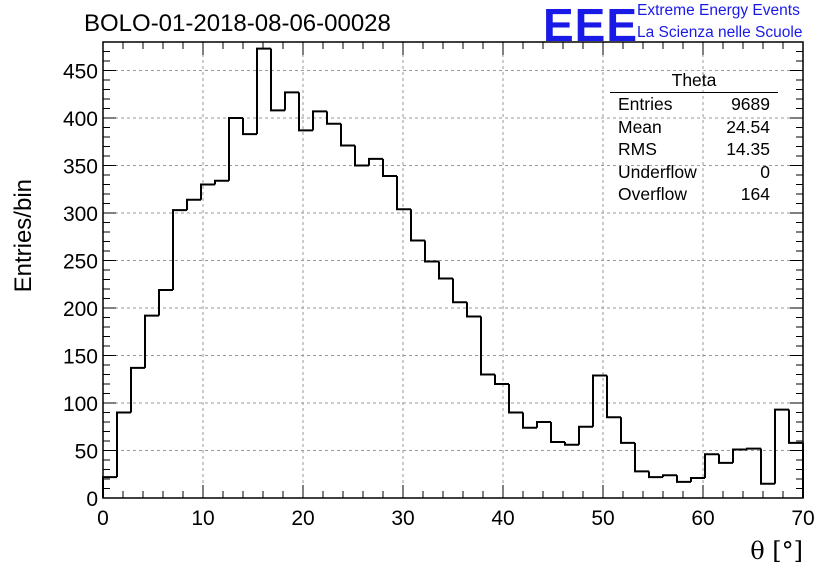 This screenshot has height=572, width=836. What do you see at coordinates (80, 262) in the screenshot?
I see `y-tick-label: 250` at bounding box center [80, 262].